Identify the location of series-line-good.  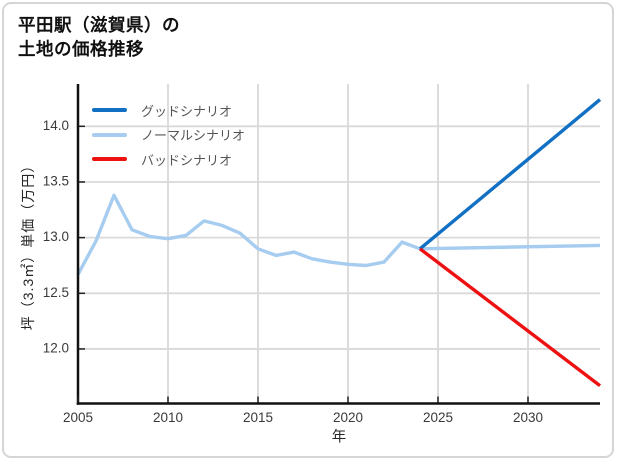
(510, 174).